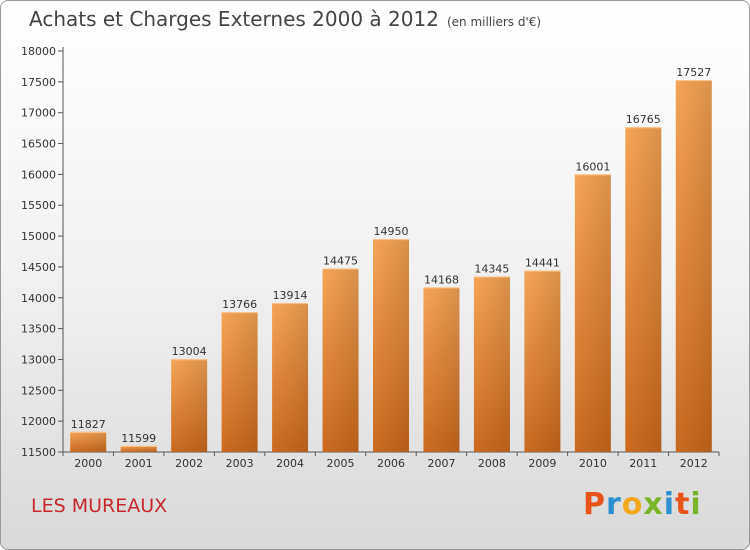  Describe the element at coordinates (88, 424) in the screenshot. I see `value-label-2000: 11827` at that location.